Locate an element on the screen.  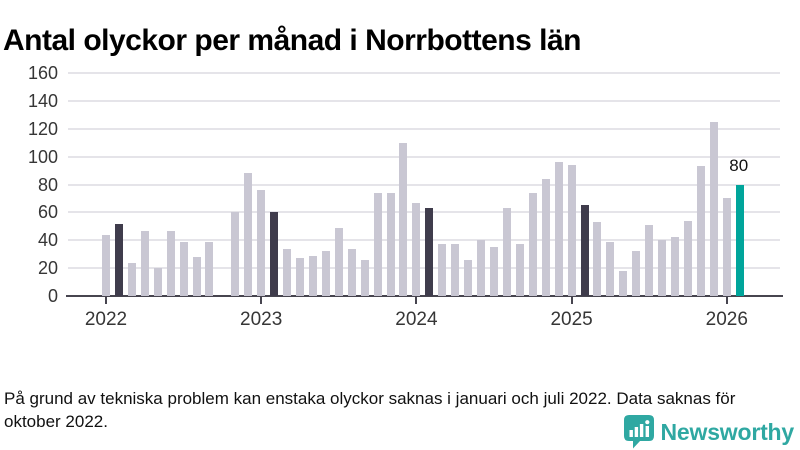
x-axis-line is located at coordinates (424, 296).